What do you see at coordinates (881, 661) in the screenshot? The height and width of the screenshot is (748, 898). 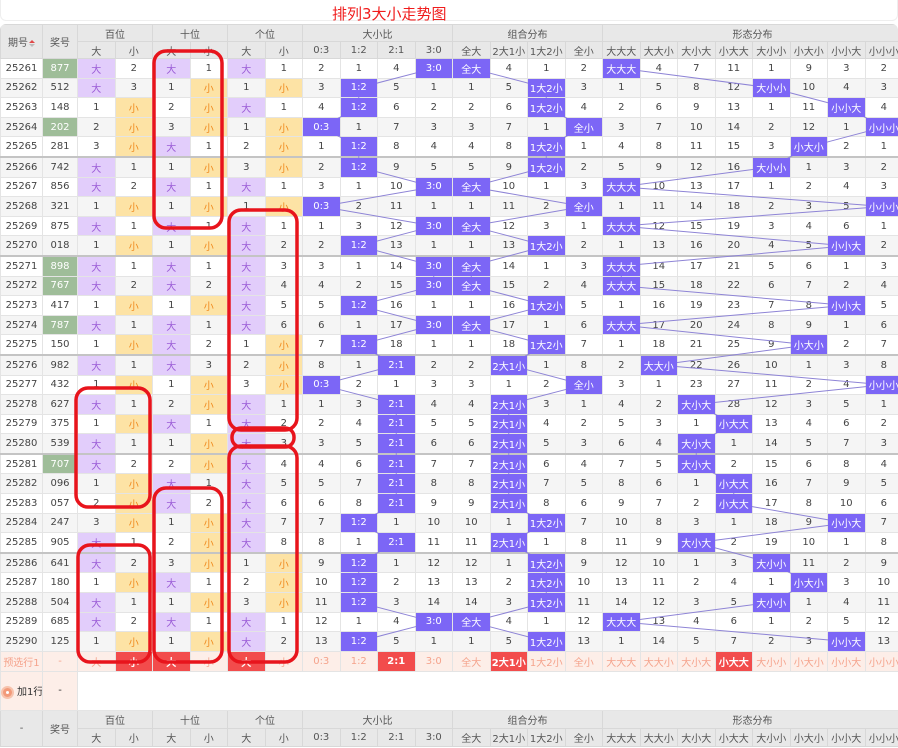 I see `preselect-option: 小小小` at bounding box center [881, 661].